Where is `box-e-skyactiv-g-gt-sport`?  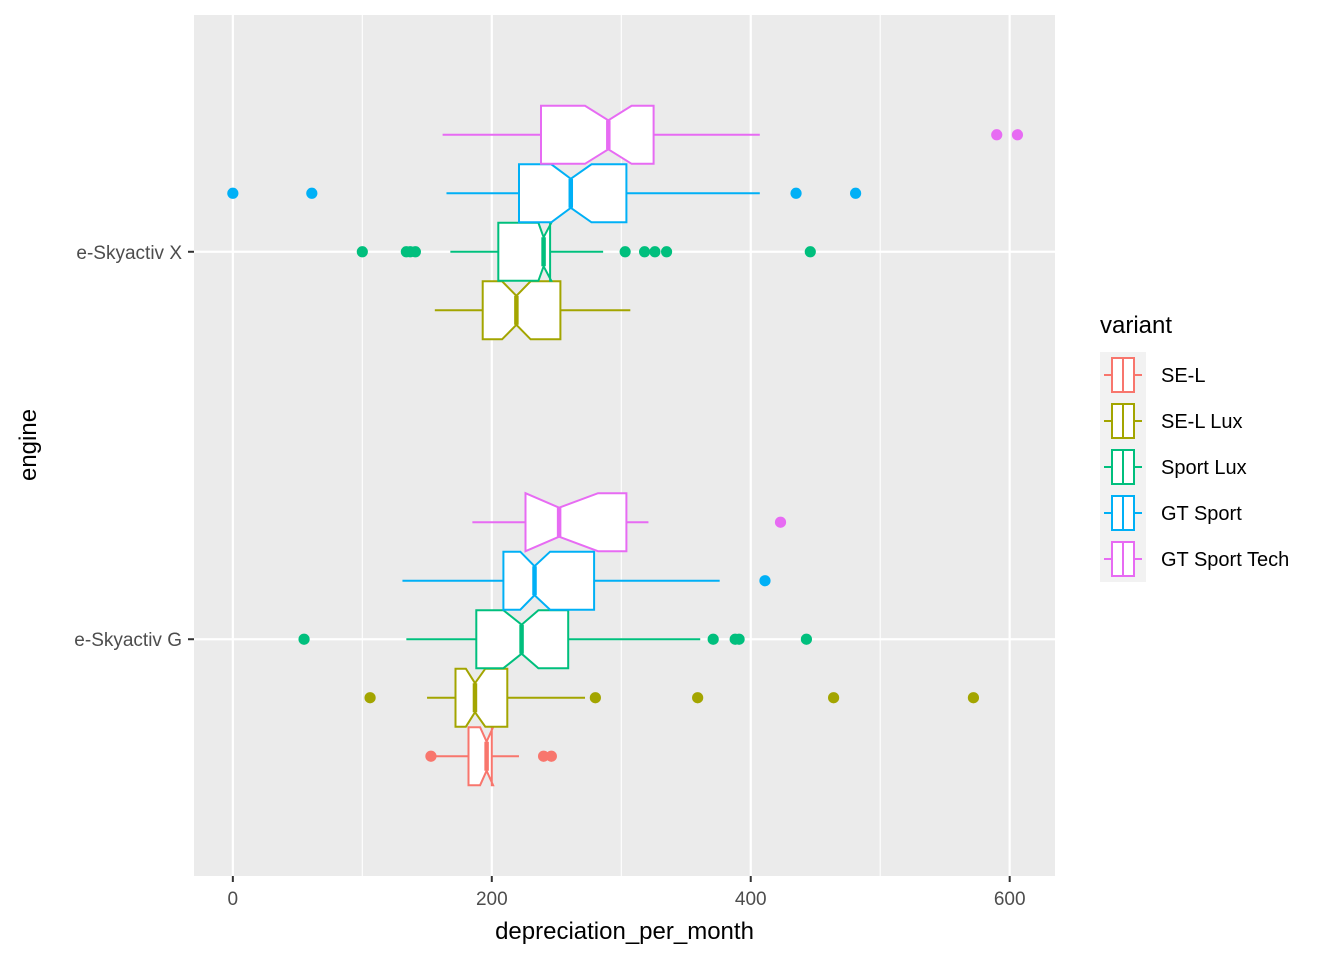 box-e-skyactiv-g-gt-sport is located at coordinates (586, 580).